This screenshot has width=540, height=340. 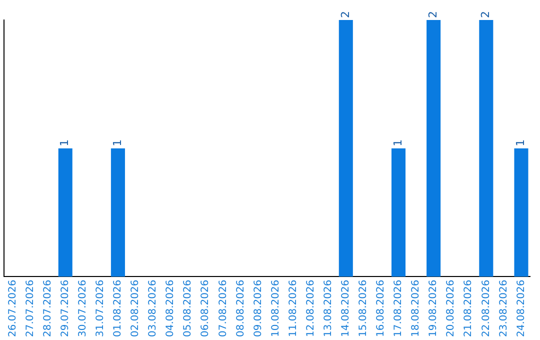 I want to click on x-tick-label: 21.08.2026, so click(x=468, y=309).